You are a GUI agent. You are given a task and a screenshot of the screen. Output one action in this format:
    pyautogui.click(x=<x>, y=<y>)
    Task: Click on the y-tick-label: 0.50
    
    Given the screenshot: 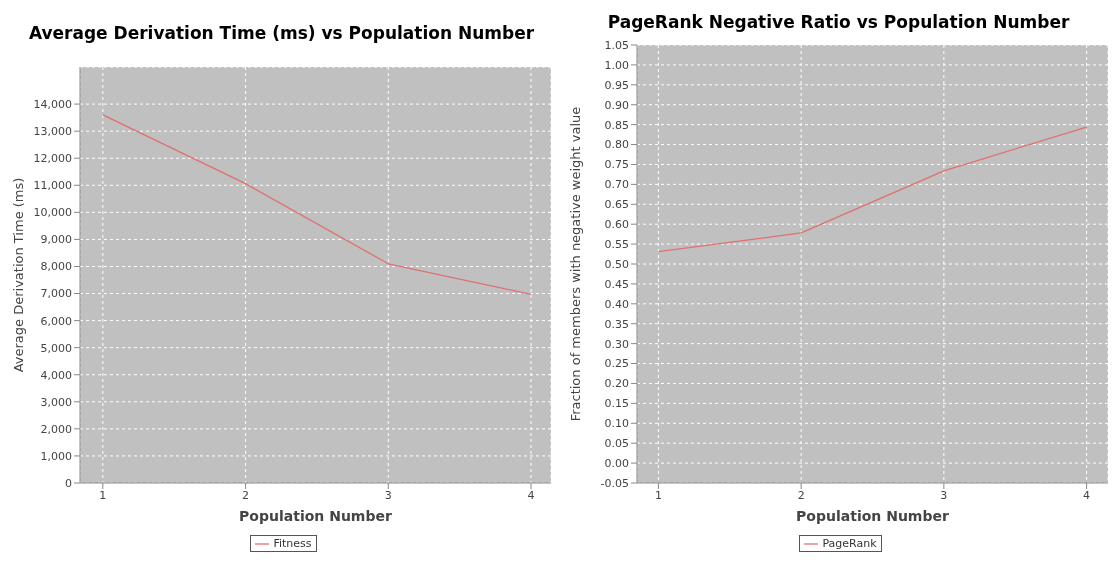 What is the action you would take?
    pyautogui.click(x=616, y=264)
    